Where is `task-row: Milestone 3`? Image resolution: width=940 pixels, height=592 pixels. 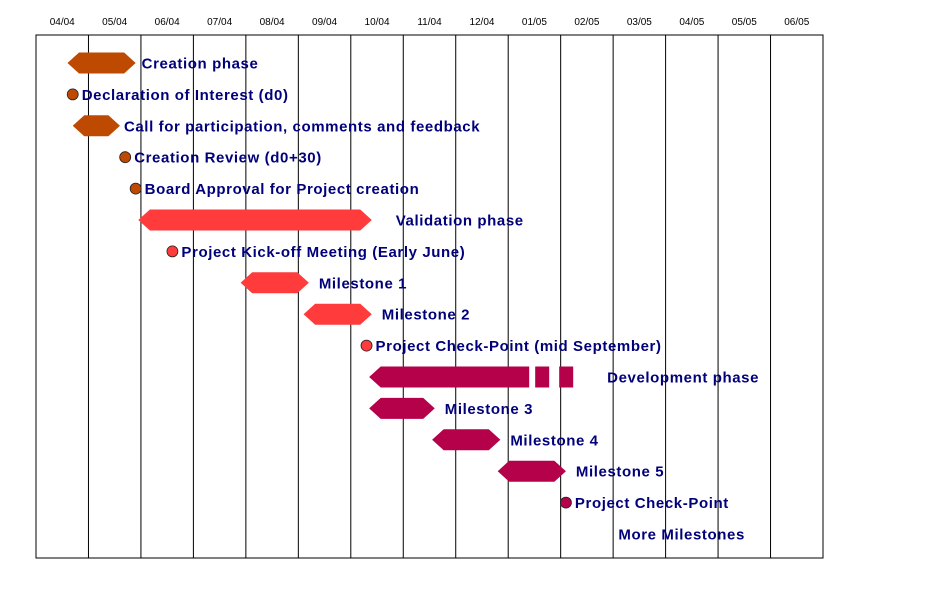 task-row: Milestone 3 is located at coordinates (451, 408).